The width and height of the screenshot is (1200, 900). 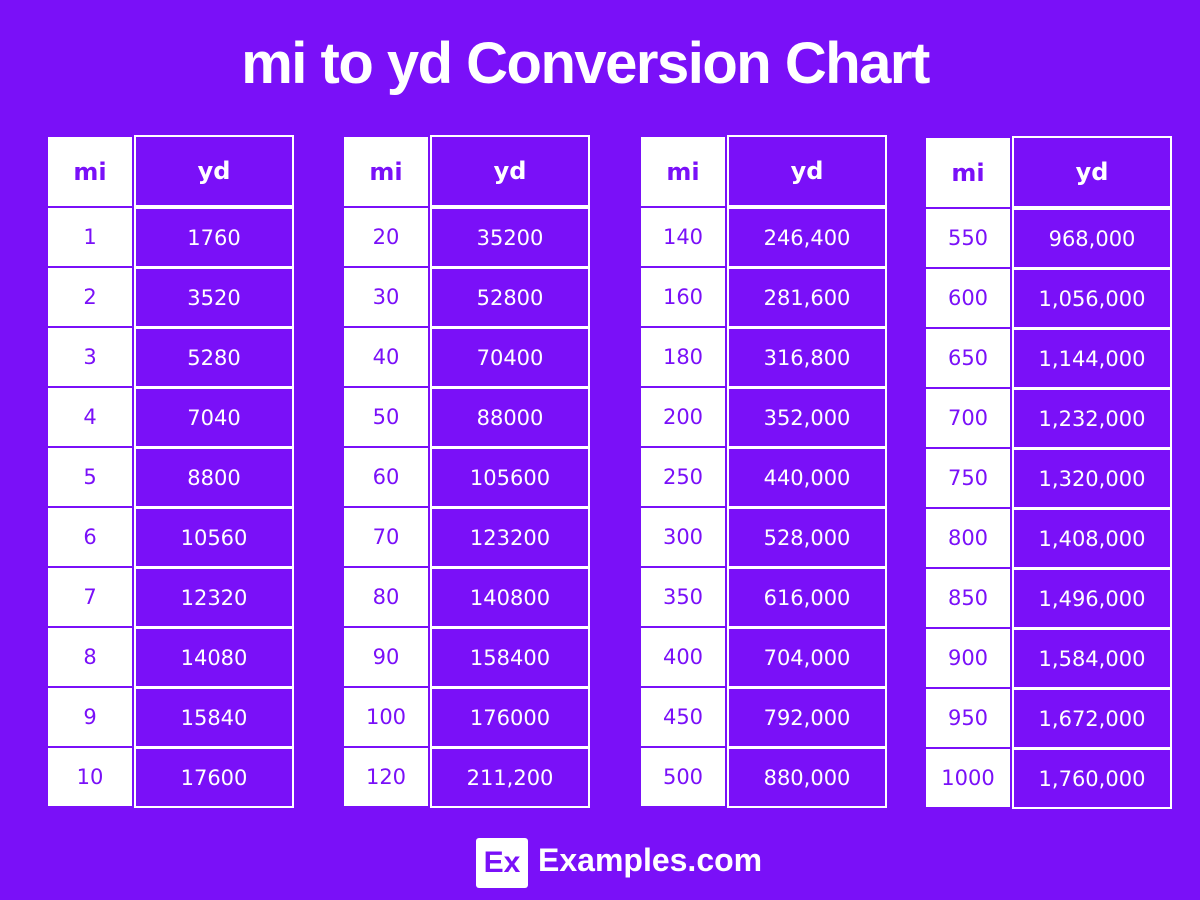 What do you see at coordinates (968, 538) in the screenshot?
I see `table-cell: 800` at bounding box center [968, 538].